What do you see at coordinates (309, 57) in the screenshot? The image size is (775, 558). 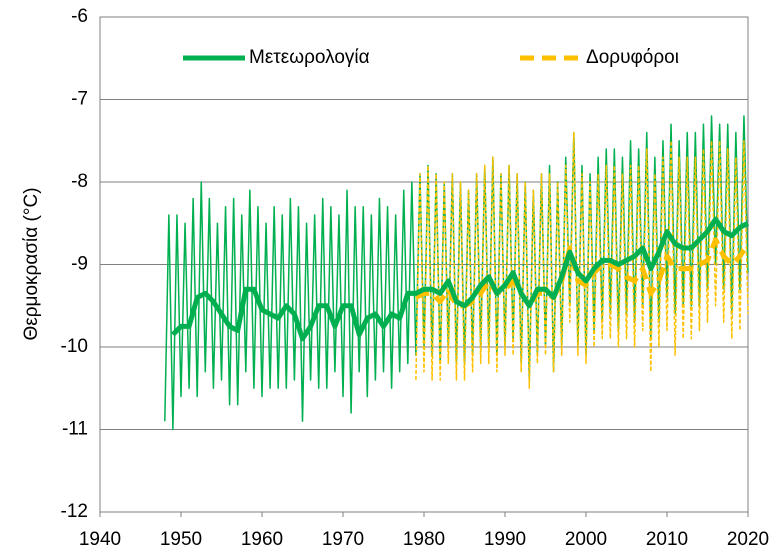 I see `legend-label: Μετεωρολογία` at bounding box center [309, 57].